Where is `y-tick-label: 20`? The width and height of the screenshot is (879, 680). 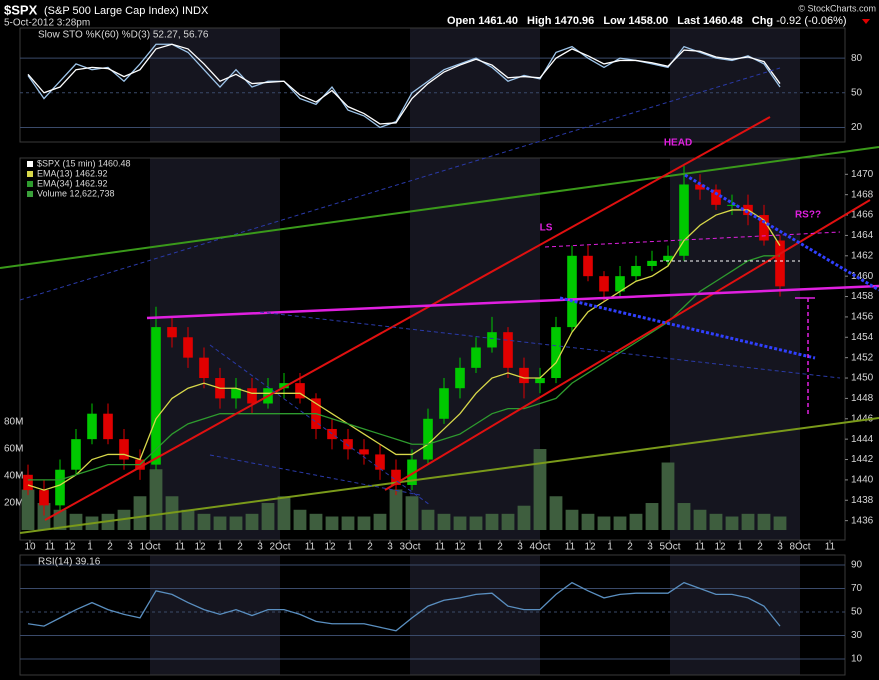
y-tick-label: 20 is located at coordinates (857, 127).